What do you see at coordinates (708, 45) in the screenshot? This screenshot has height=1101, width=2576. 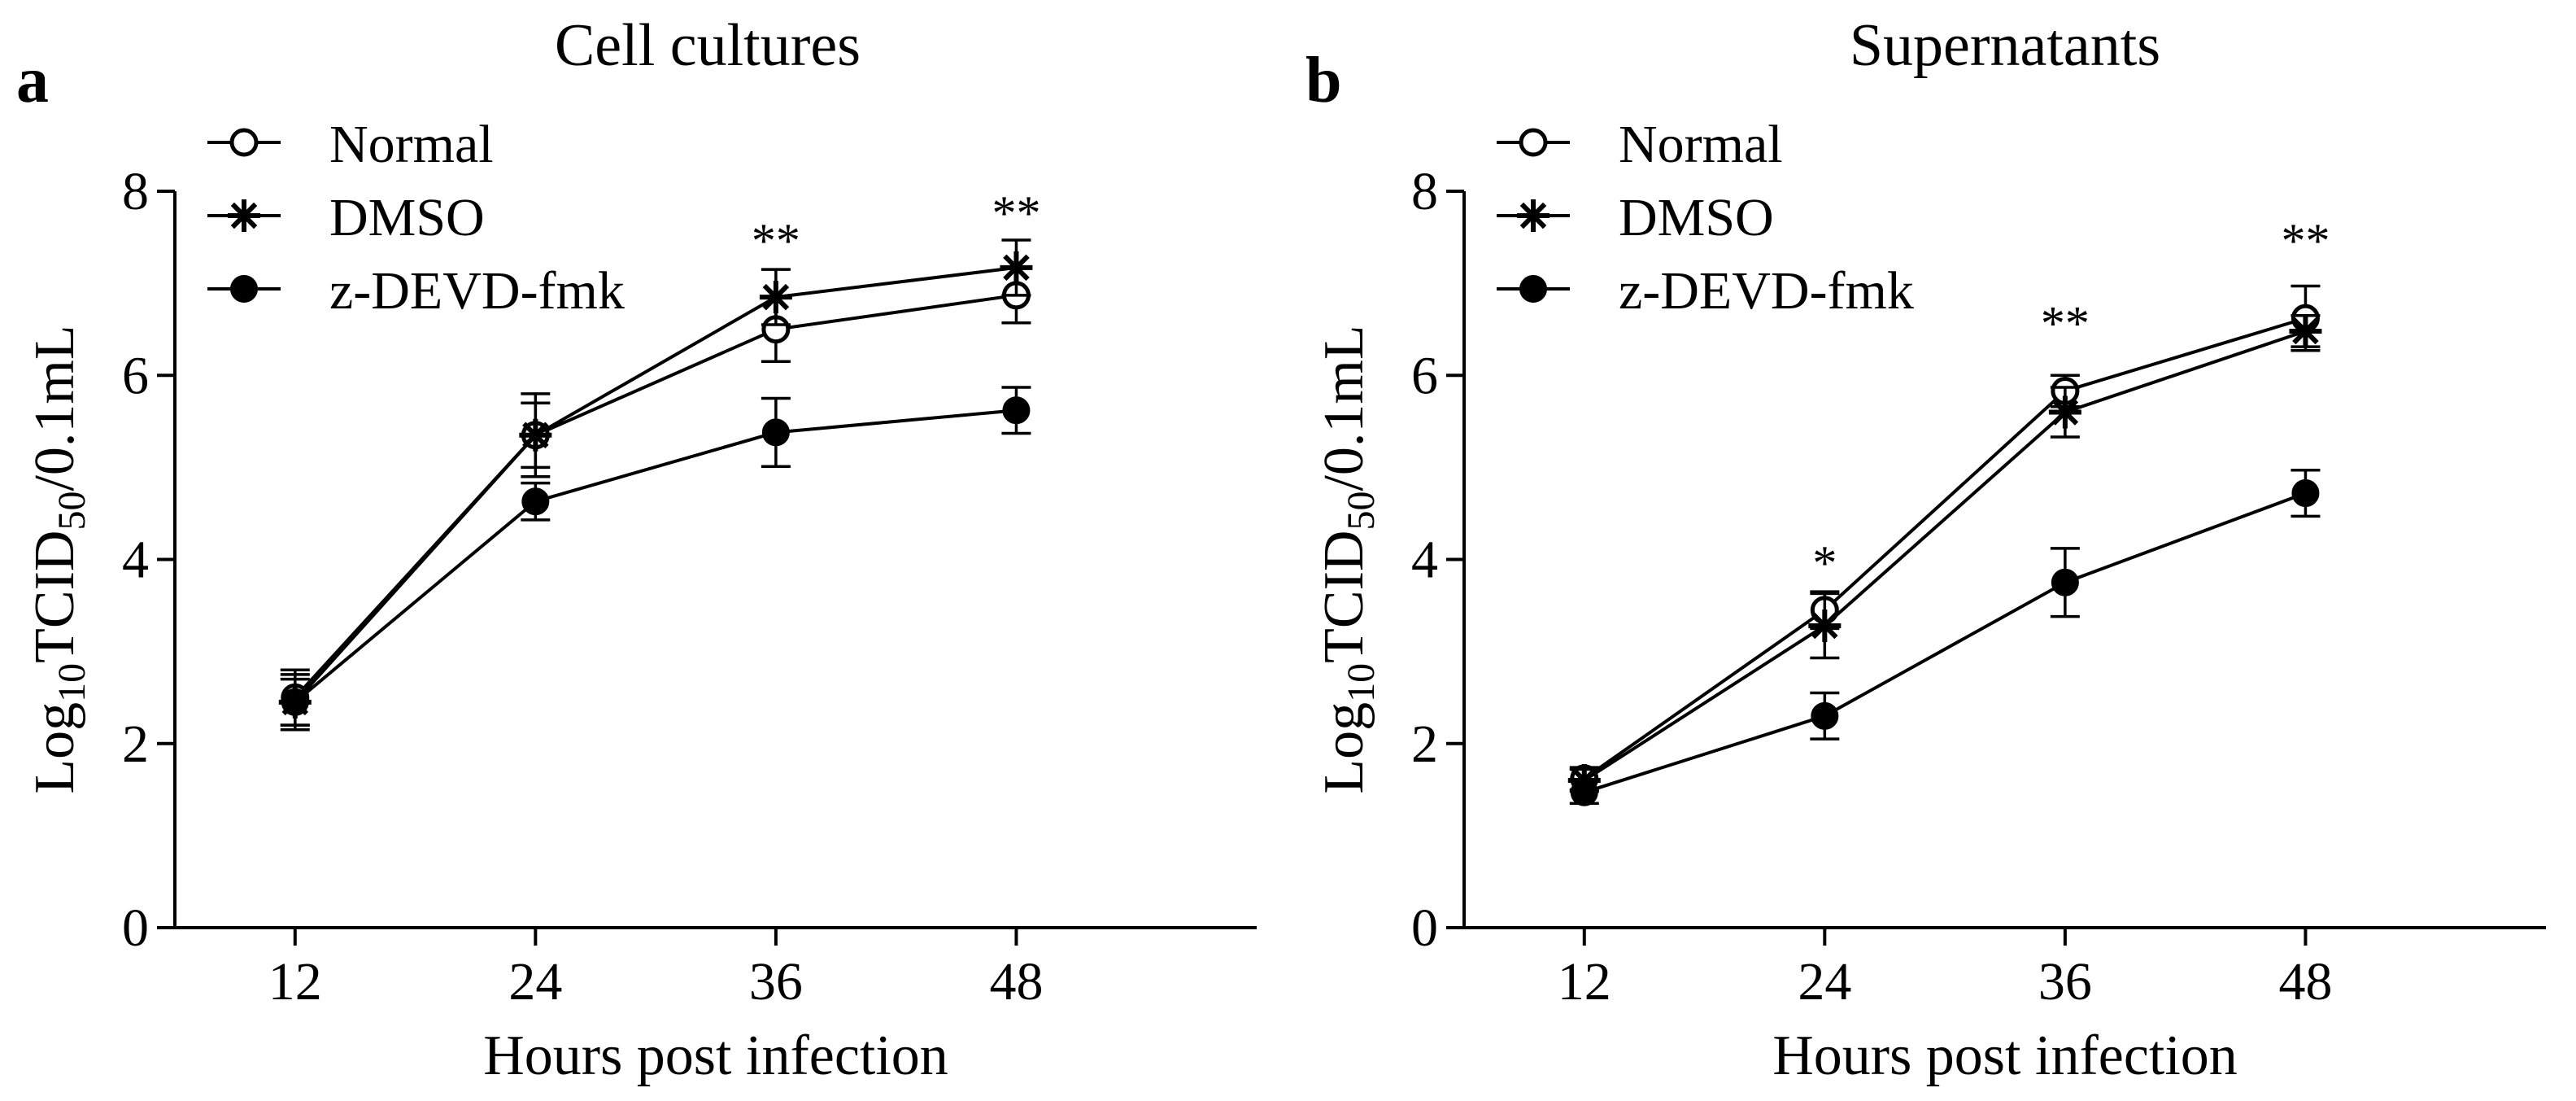 I see `chart-title: Cell cultures` at bounding box center [708, 45].